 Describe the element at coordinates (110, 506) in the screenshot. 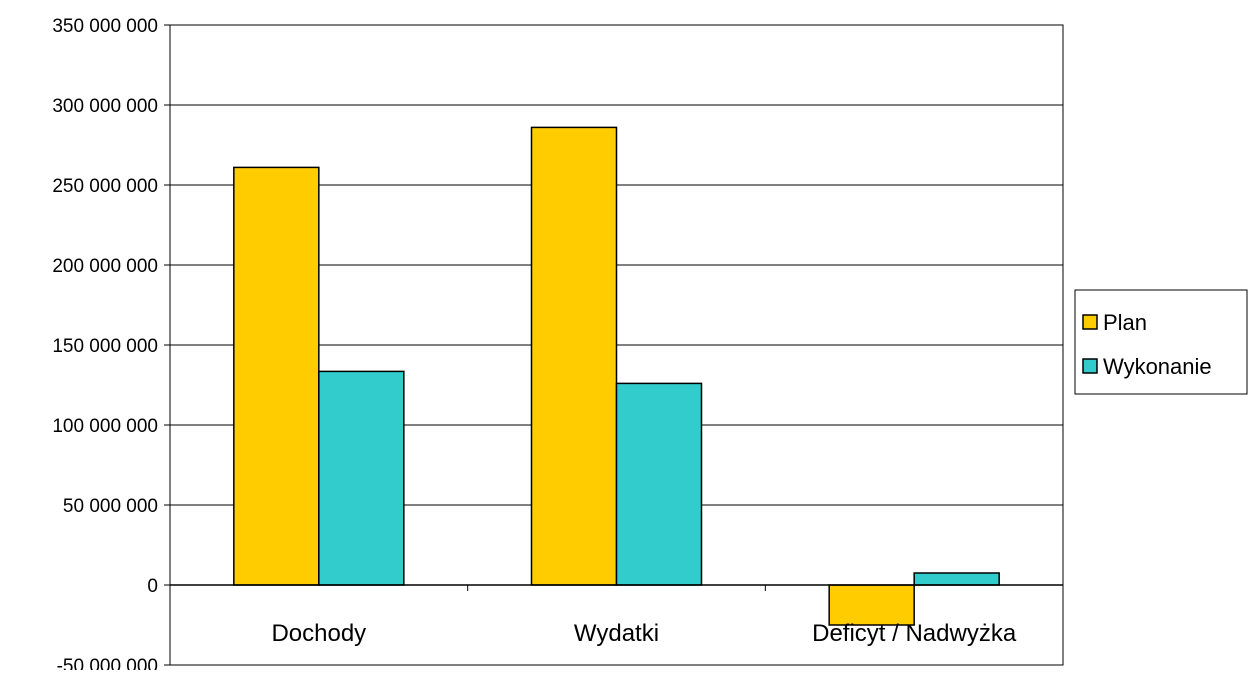

I see `y-tick-label: 50 000 000` at that location.